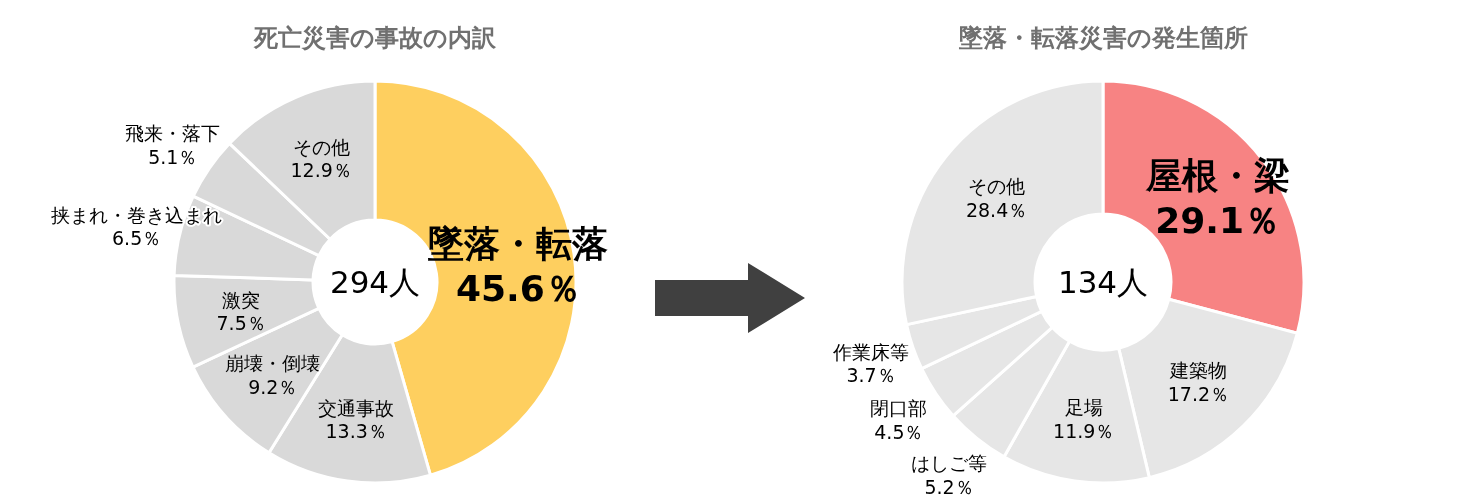 This screenshot has height=501, width=1478. What do you see at coordinates (137, 238) in the screenshot?
I see `data-label: 6.5％` at bounding box center [137, 238].